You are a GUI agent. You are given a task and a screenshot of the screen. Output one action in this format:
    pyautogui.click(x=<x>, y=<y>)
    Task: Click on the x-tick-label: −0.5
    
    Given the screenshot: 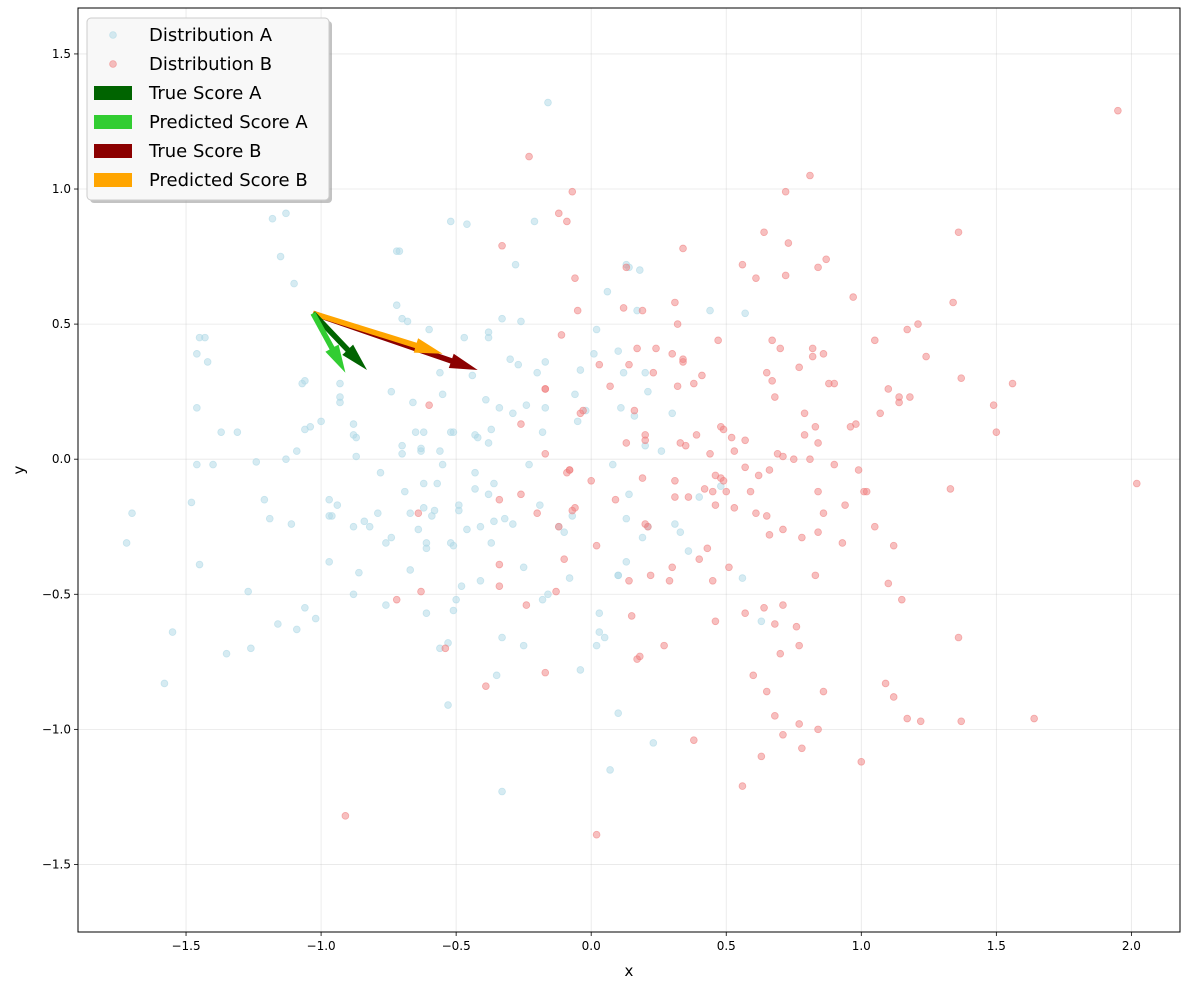 What is the action you would take?
    pyautogui.click(x=456, y=946)
    